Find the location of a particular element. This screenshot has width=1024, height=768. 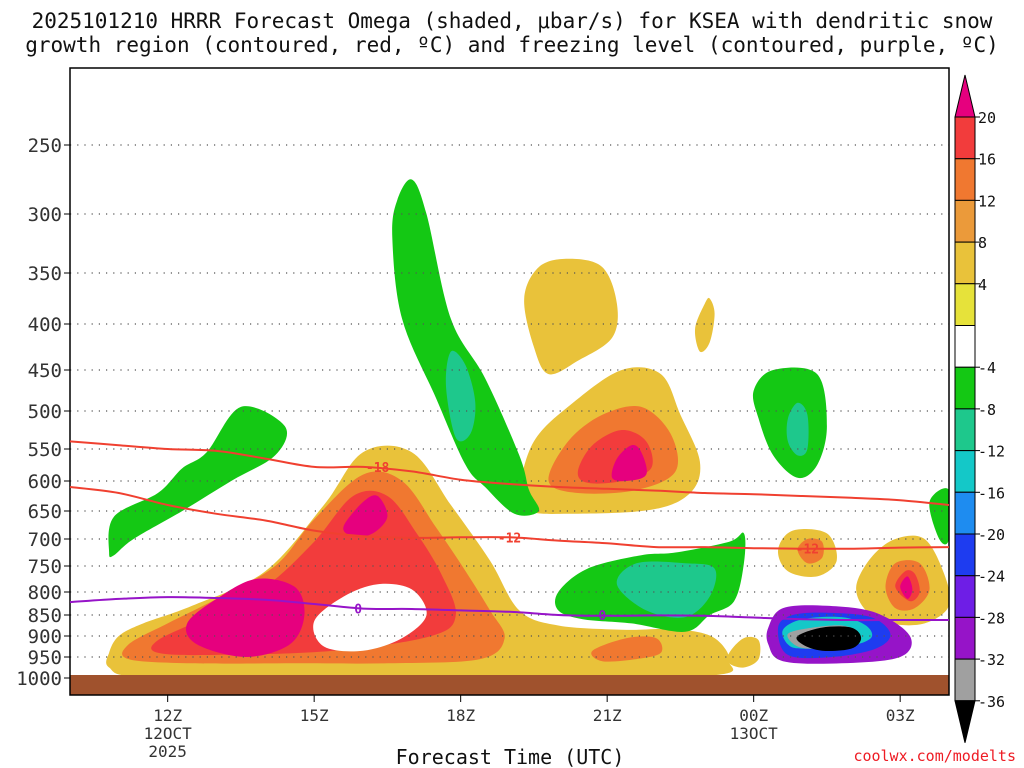

x-tick-label-00Z: 00Z is located at coordinates (753, 715).